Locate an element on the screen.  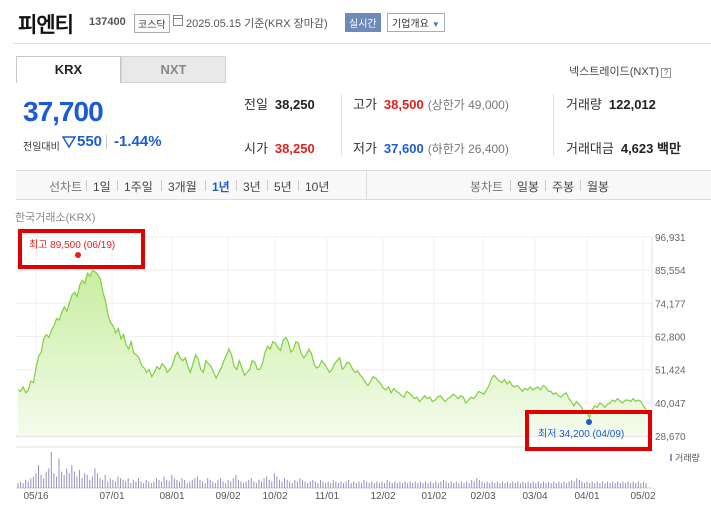
period-3y: 3년 is located at coordinates (252, 187).